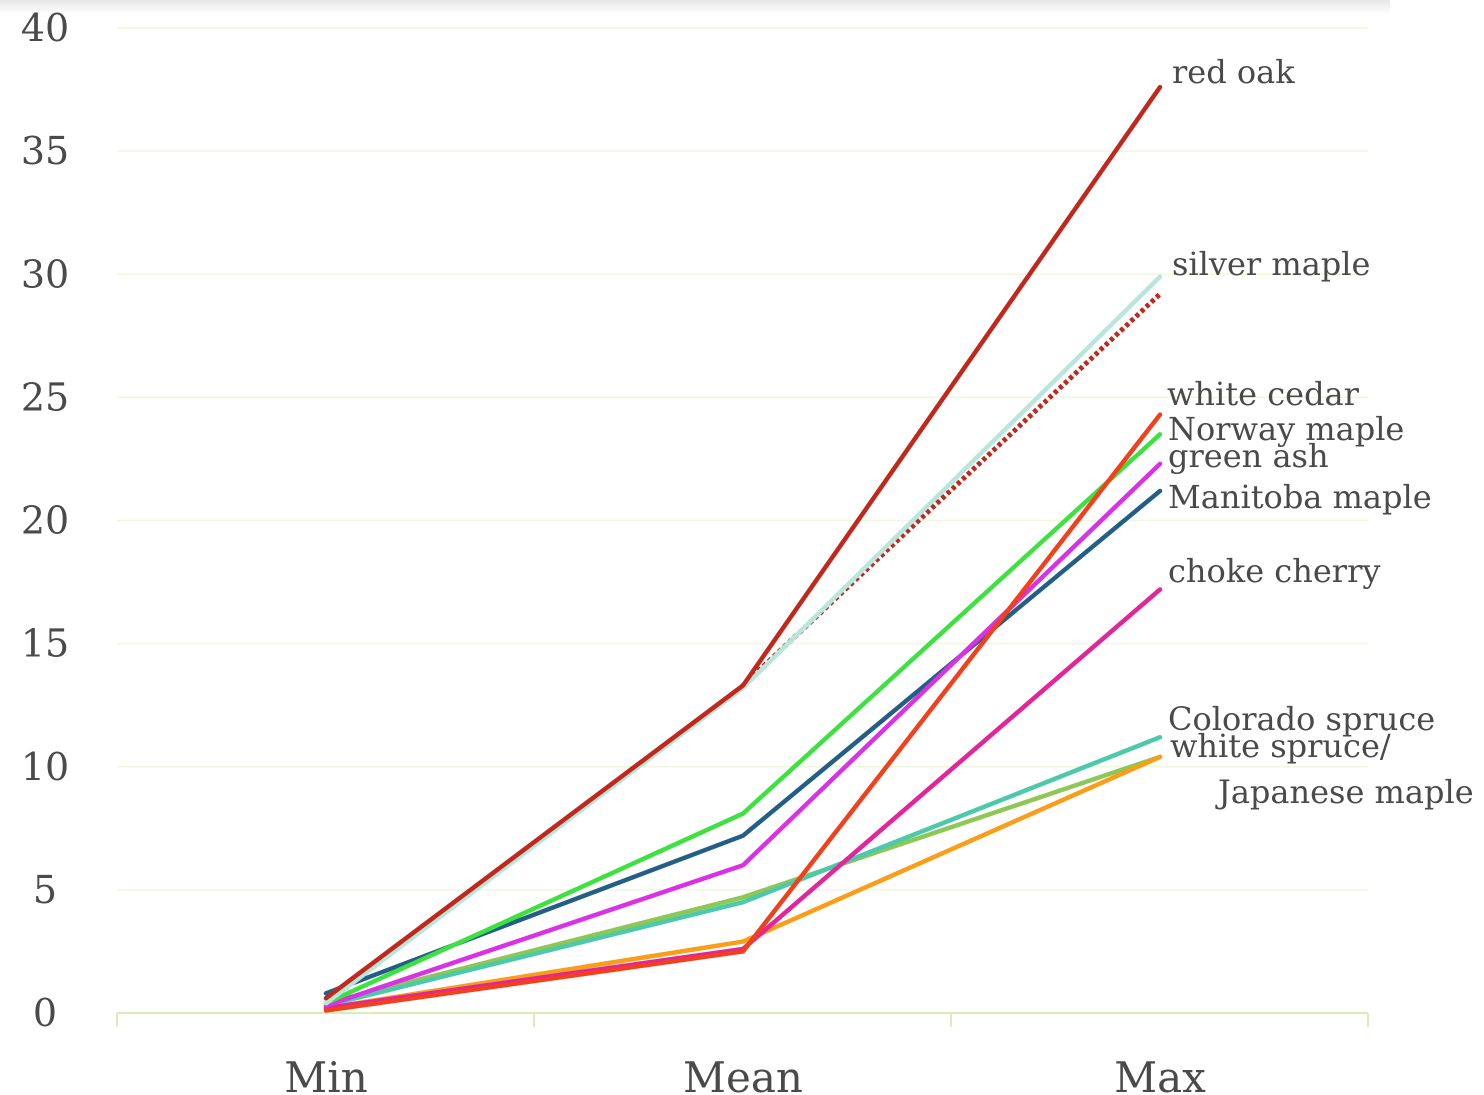 Image resolution: width=1484 pixels, height=1095 pixels. What do you see at coordinates (1274, 571) in the screenshot?
I see `series-label-choke-cherry: choke cherry` at bounding box center [1274, 571].